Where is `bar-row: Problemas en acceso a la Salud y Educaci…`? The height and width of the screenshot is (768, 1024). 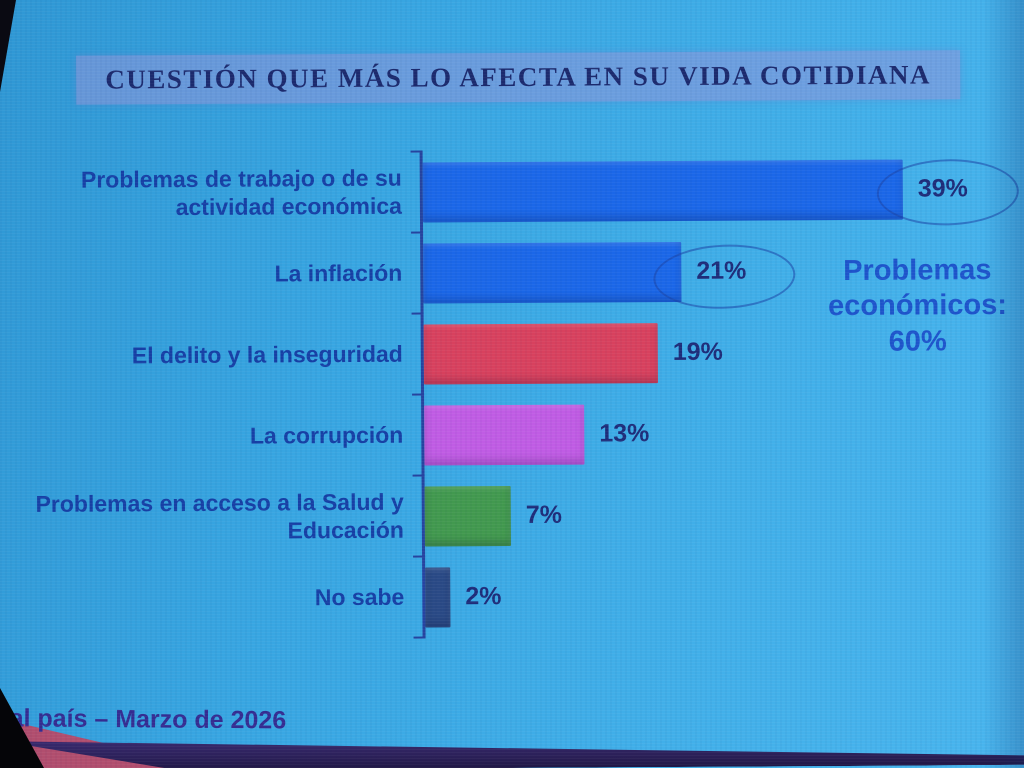 bar-row: Problemas en acceso a la Salud y Educaci… is located at coordinates (512, 515).